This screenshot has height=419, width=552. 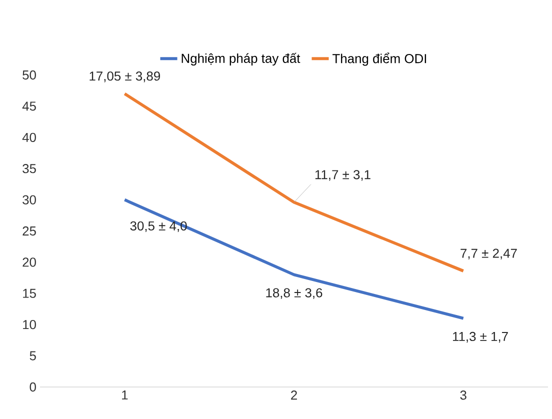 What do you see at coordinates (29, 293) in the screenshot?
I see `y-tick-label: 15` at bounding box center [29, 293].